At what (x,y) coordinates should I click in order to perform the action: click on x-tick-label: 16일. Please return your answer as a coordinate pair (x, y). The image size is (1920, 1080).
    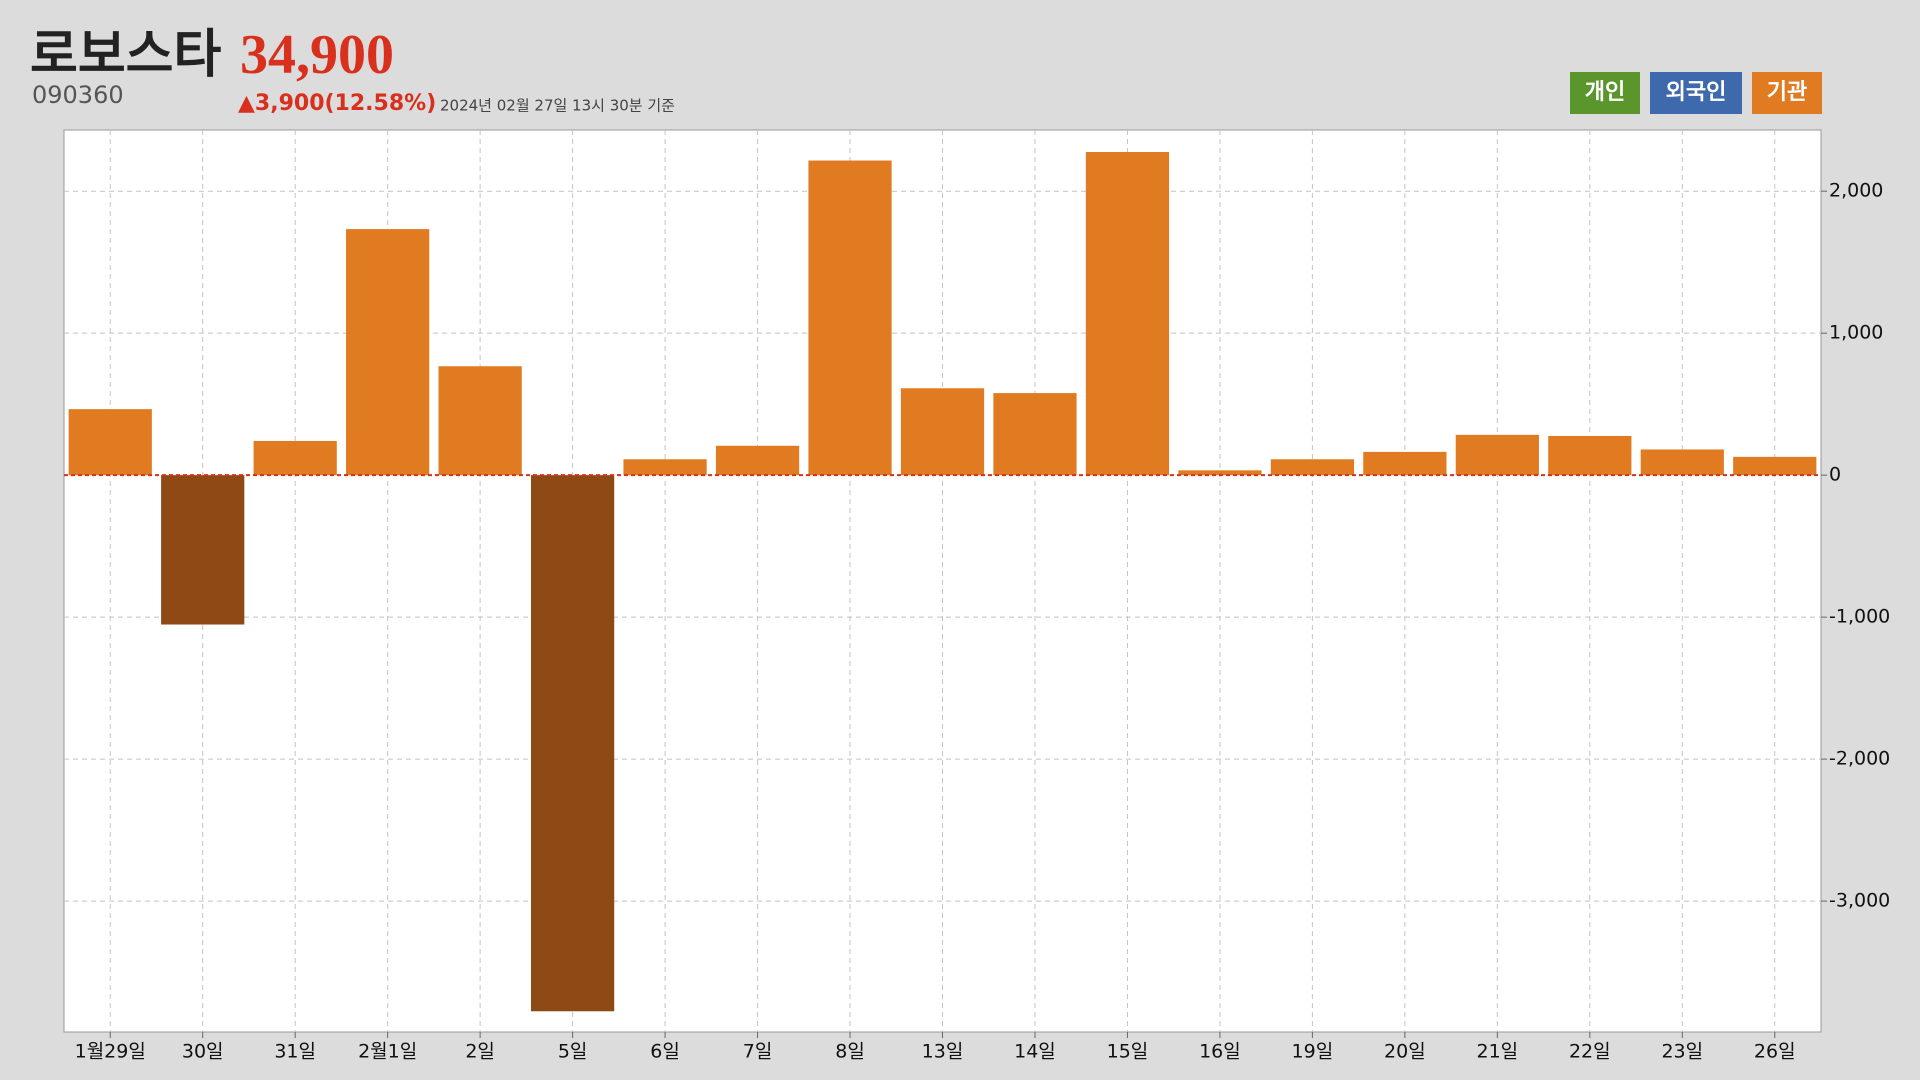
    Looking at the image, I should click on (1220, 1052).